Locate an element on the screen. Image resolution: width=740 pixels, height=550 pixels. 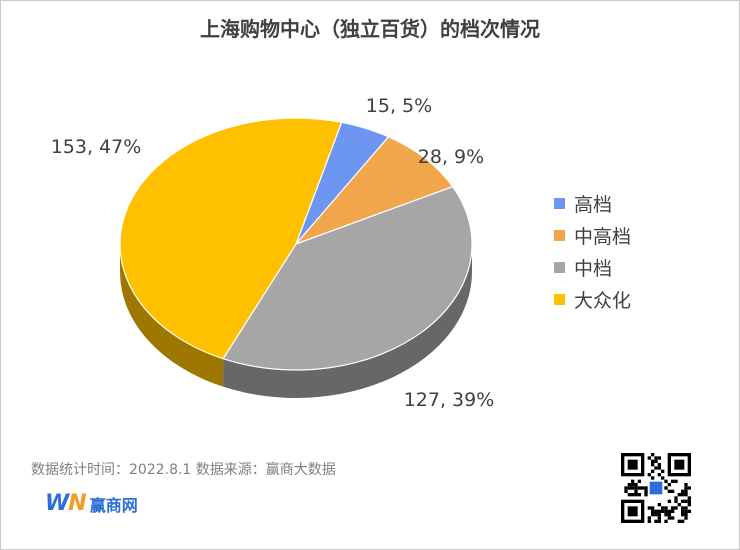
brand-logo: WN 赢商网 is located at coordinates (91, 503).